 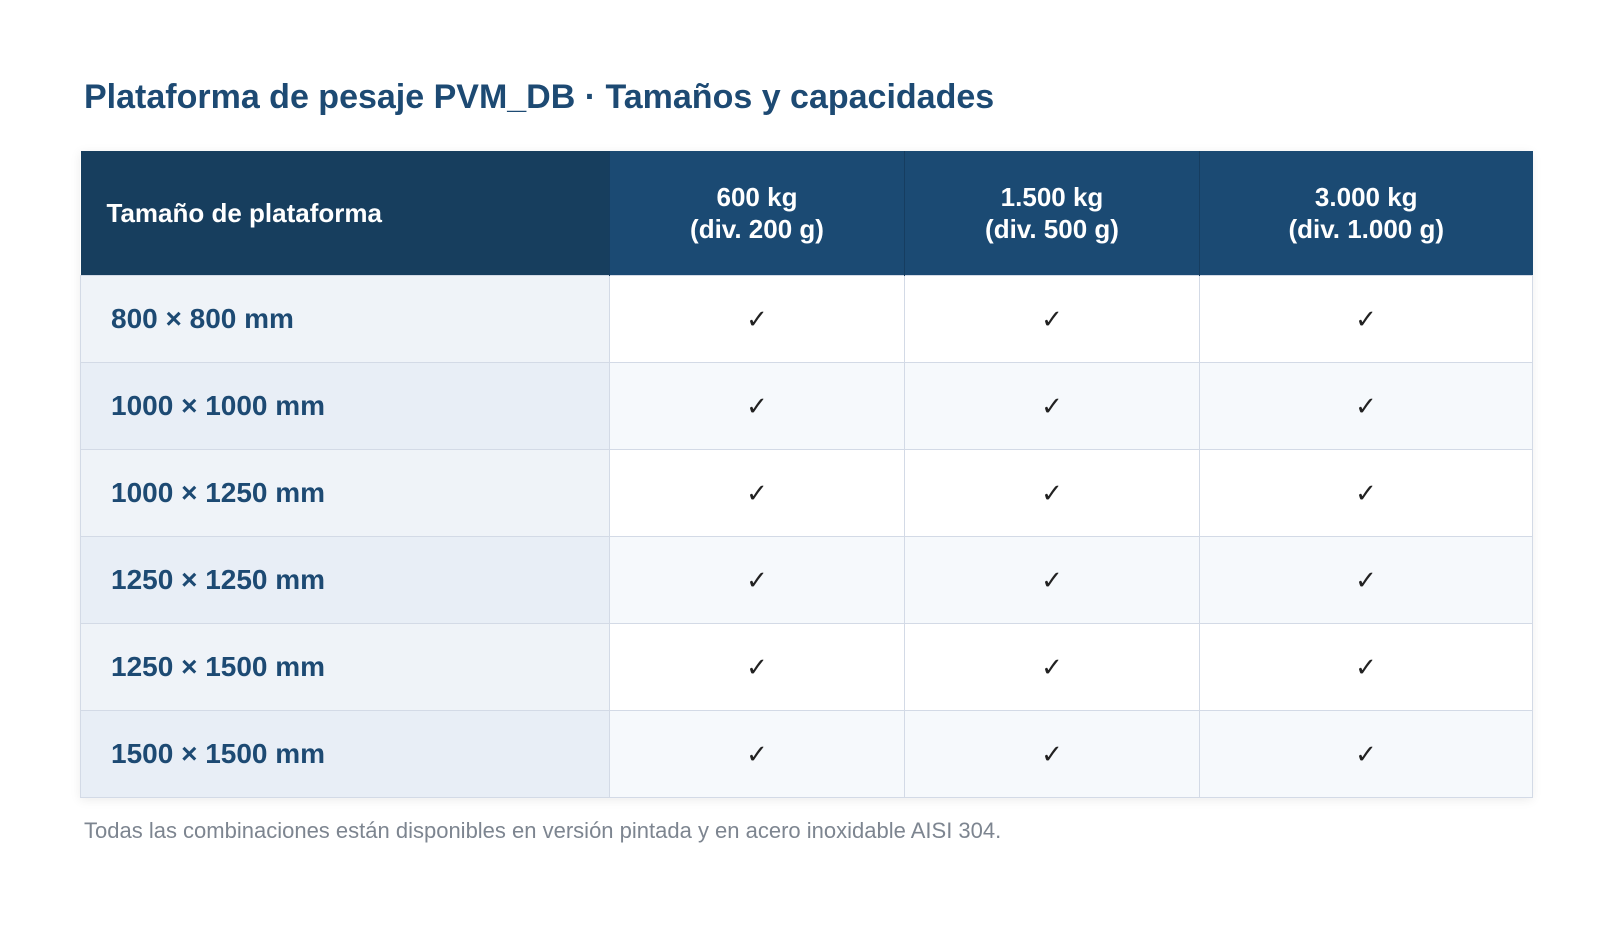 I want to click on table-row: 1000 × 1250 mm ✓ ✓ ✓, so click(x=806, y=493).